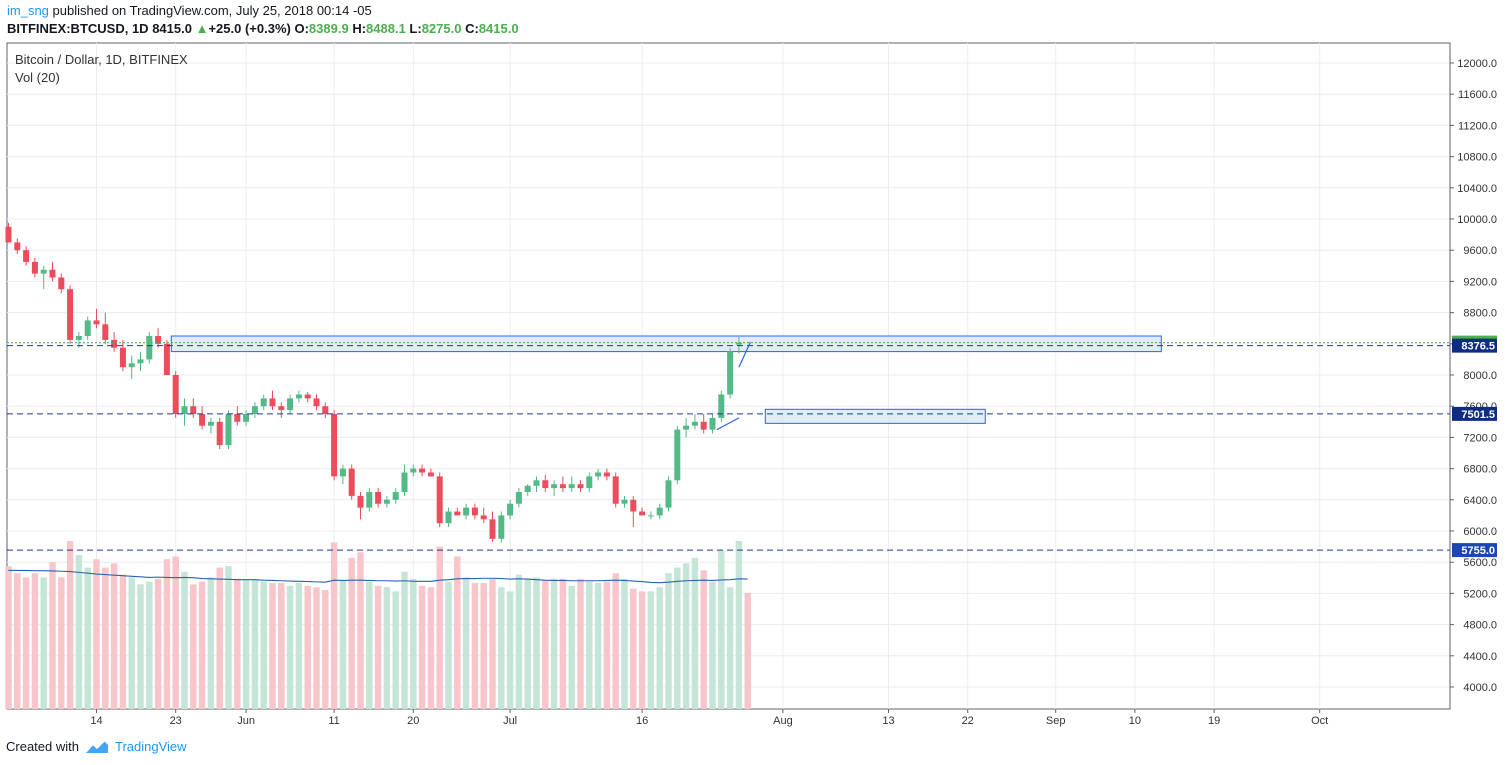  What do you see at coordinates (96, 746) in the screenshot?
I see `tradingview-logo-icon` at bounding box center [96, 746].